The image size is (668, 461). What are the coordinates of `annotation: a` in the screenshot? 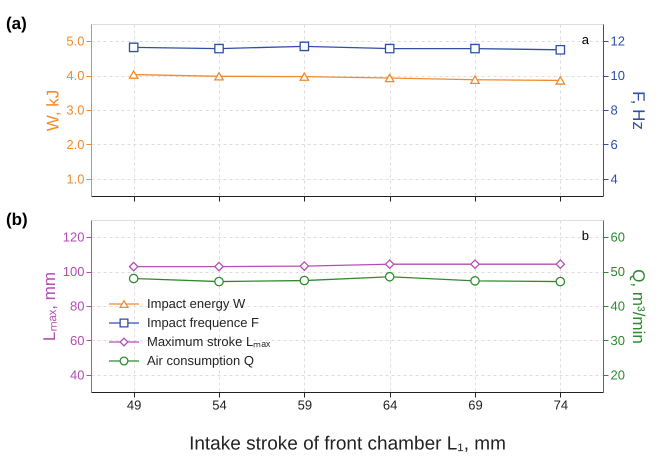 It's located at (586, 39).